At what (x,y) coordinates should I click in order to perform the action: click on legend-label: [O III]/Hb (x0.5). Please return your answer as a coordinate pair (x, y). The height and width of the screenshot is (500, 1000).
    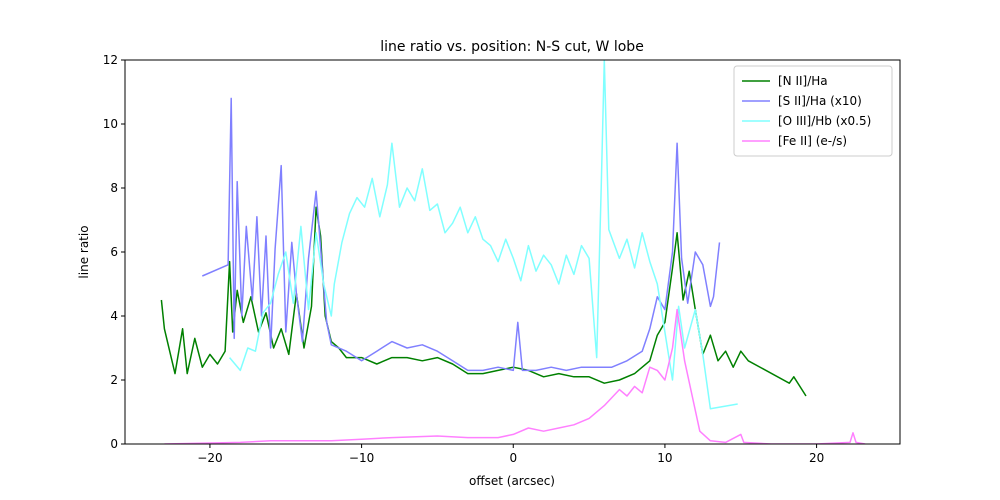
    Looking at the image, I should click on (824, 121).